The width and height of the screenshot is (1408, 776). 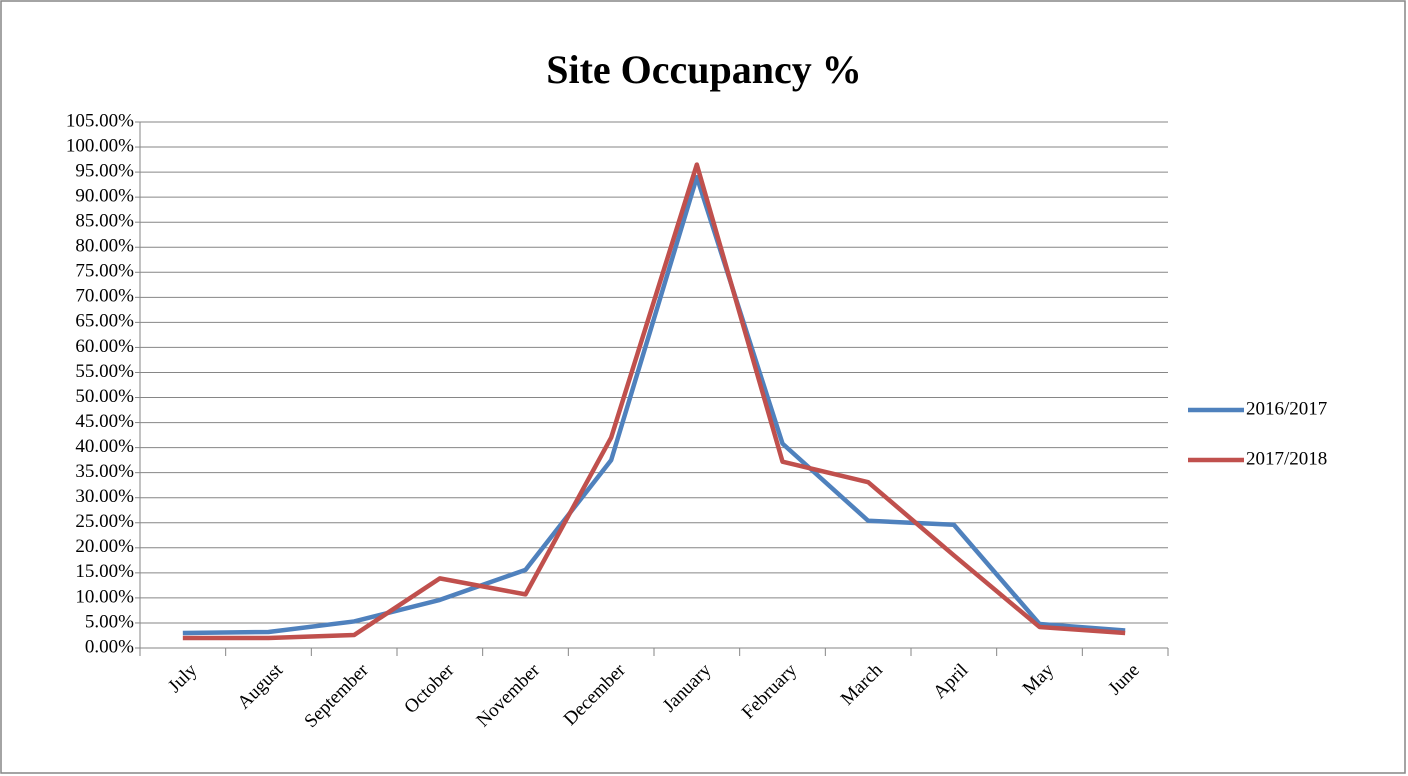 I want to click on y-tick-label: 75.00%, so click(x=104, y=271).